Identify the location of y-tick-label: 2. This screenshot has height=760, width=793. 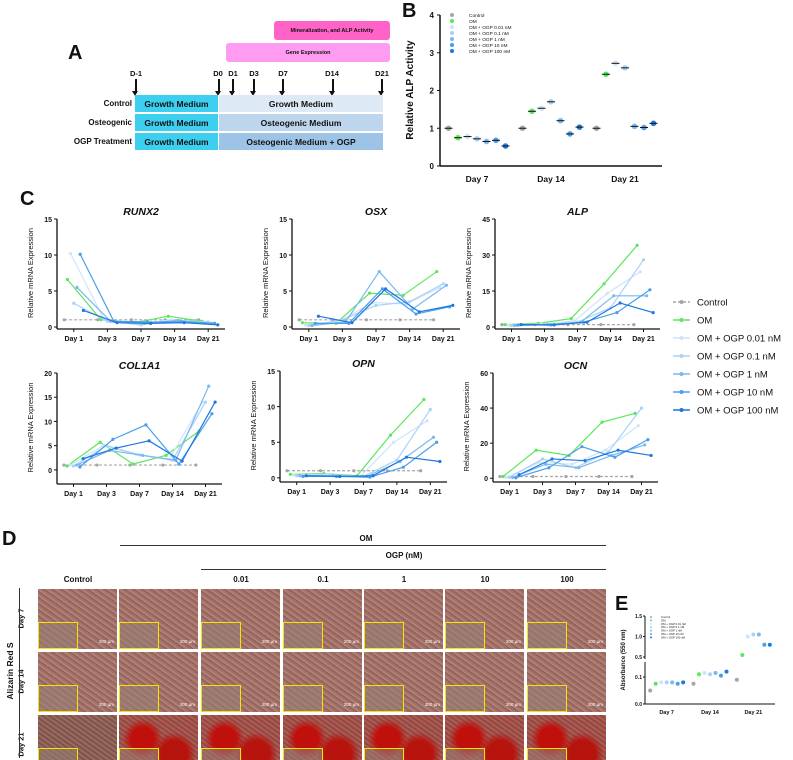
(432, 91).